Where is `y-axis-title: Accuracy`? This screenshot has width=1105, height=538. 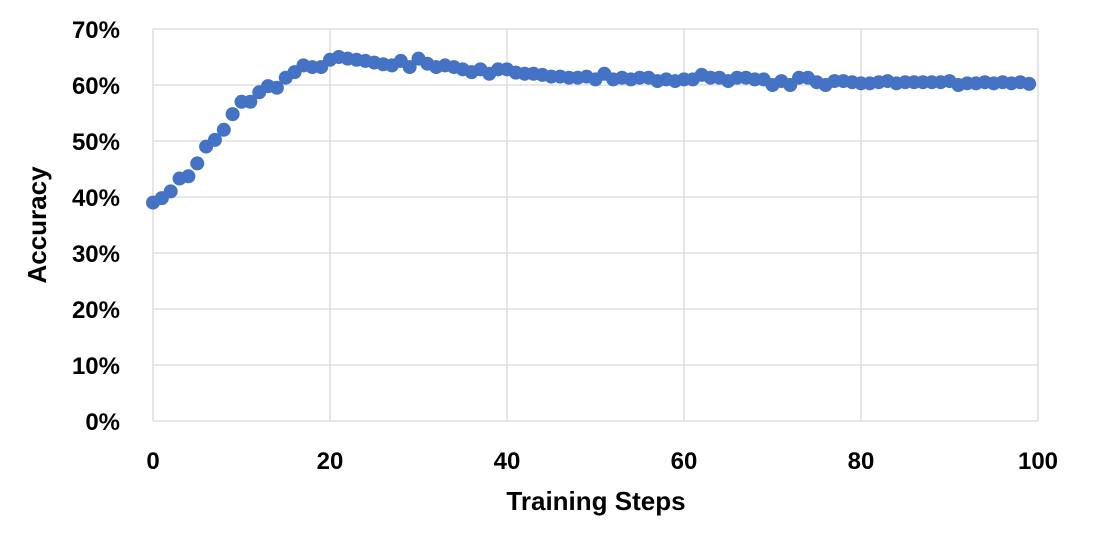 y-axis-title: Accuracy is located at coordinates (37, 225).